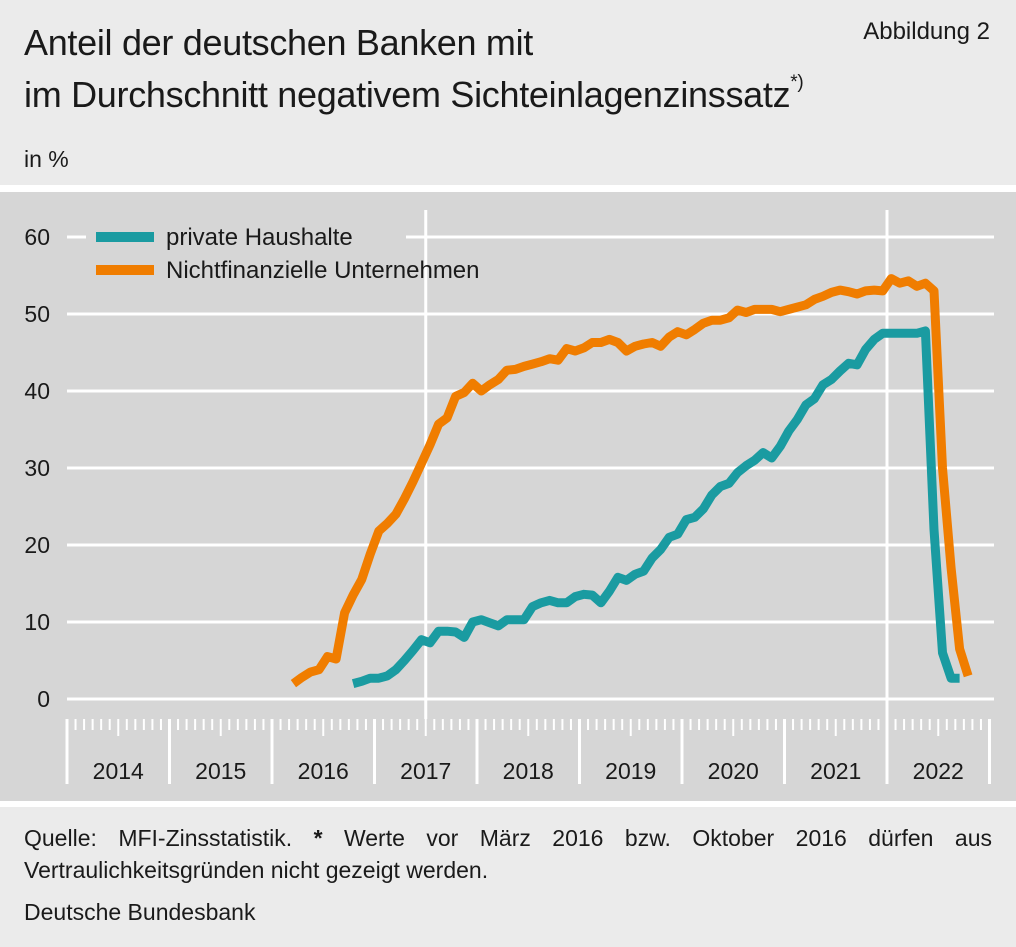 This screenshot has height=947, width=1016. What do you see at coordinates (528, 771) in the screenshot?
I see `x-tick-label-2018: 2018` at bounding box center [528, 771].